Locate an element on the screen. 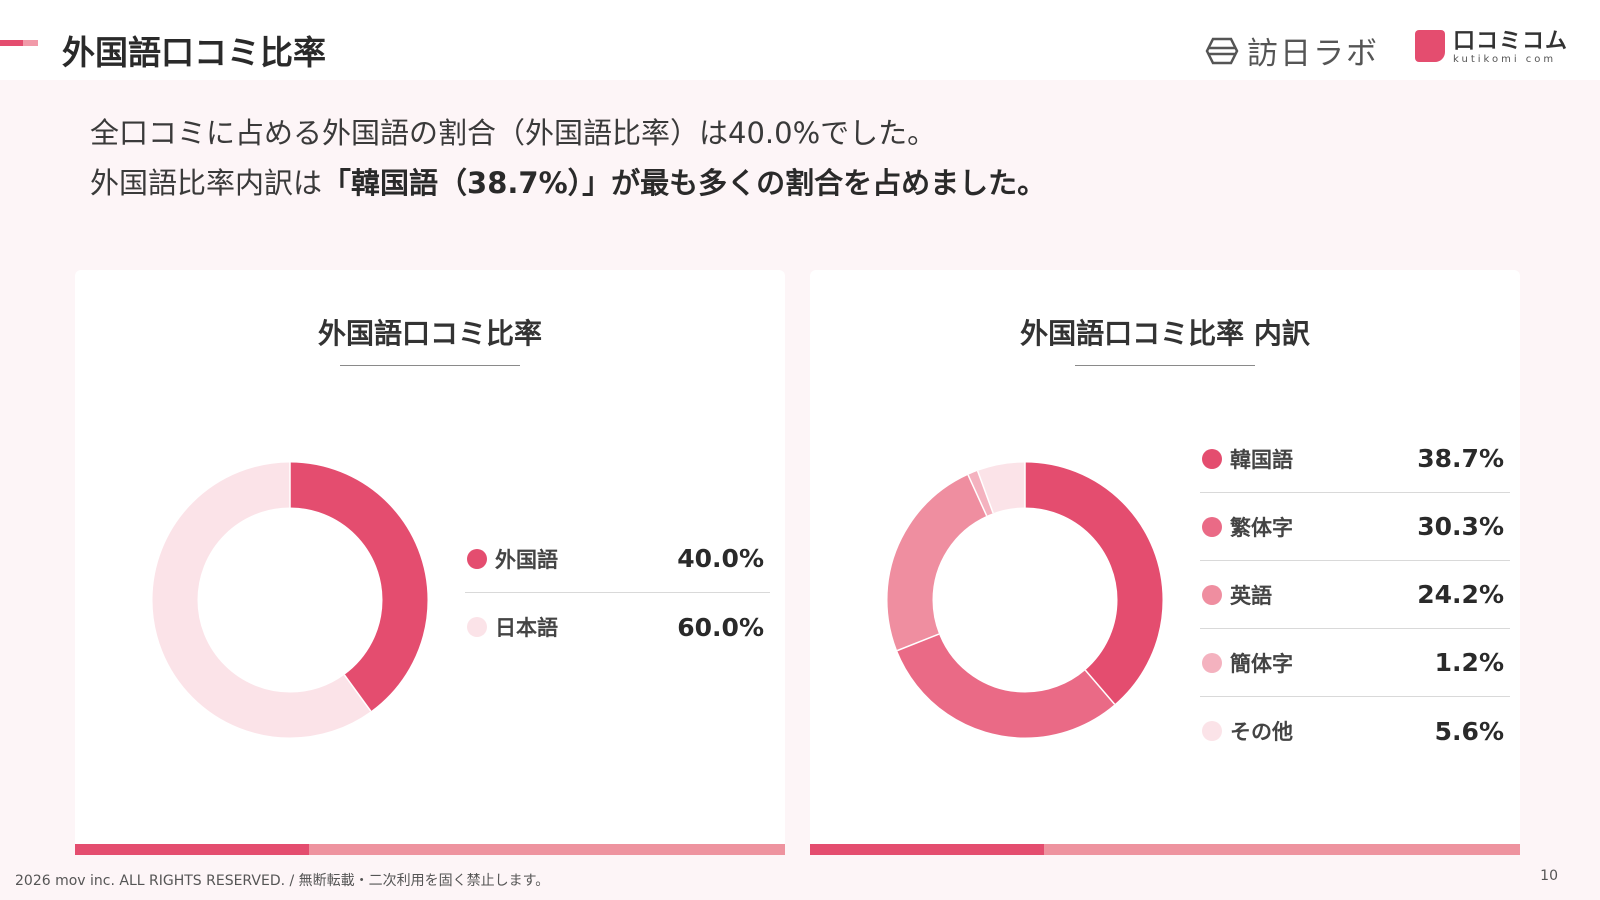 The width and height of the screenshot is (1600, 900). legend-value: 1.2% is located at coordinates (1469, 662).